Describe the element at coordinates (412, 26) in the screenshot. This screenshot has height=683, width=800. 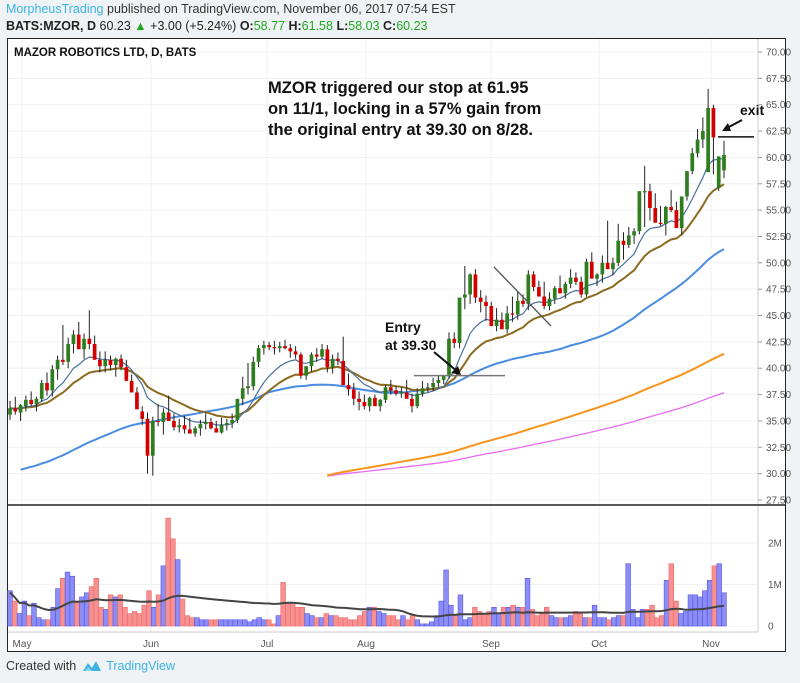
I see `close-value: 60.23` at that location.